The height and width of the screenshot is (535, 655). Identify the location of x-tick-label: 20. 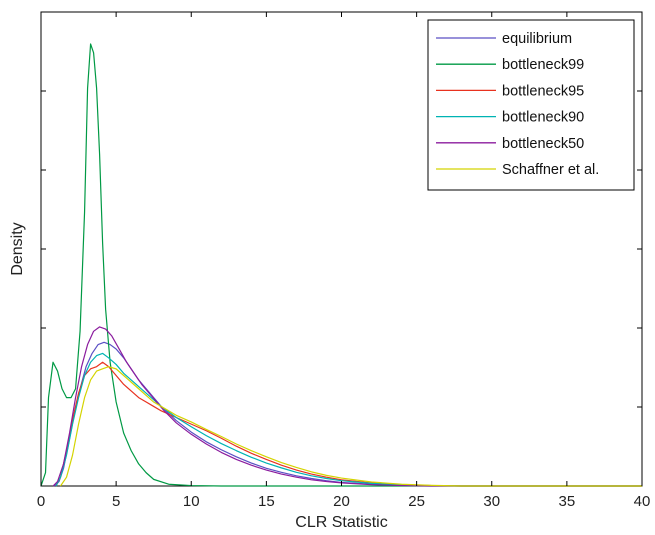
(341, 501).